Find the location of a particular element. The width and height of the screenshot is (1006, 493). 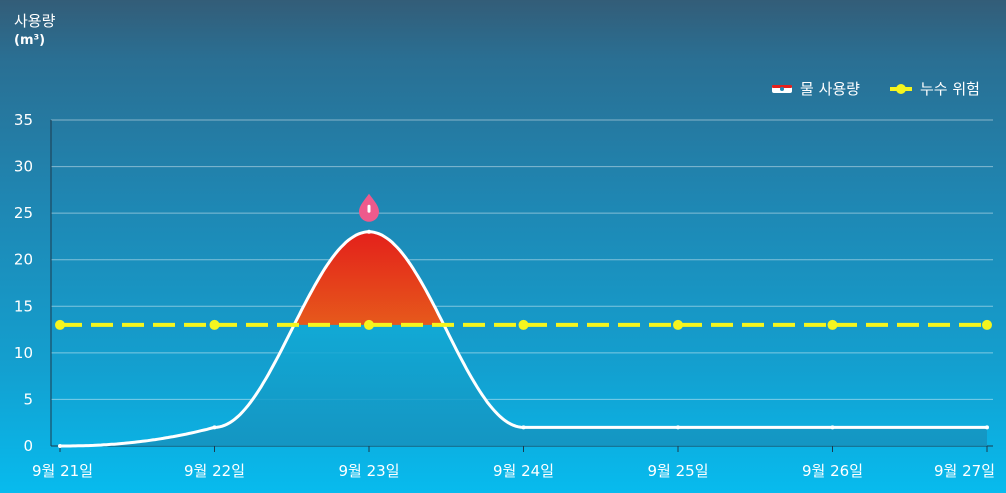

y-axis-unit-label: (m³) is located at coordinates (30, 40).